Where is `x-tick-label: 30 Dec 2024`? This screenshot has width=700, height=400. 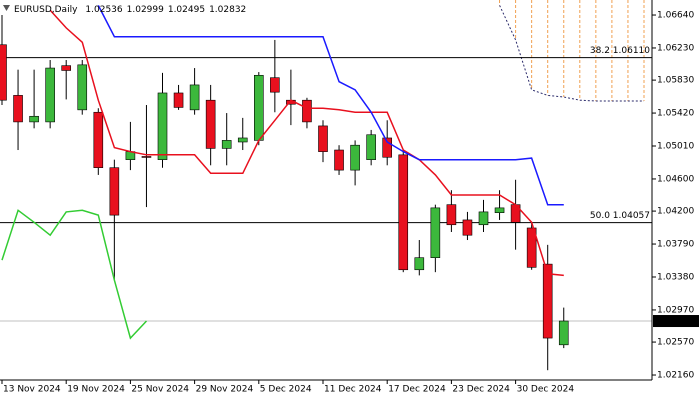 x-tick-label: 30 Dec 2024 is located at coordinates (546, 390).